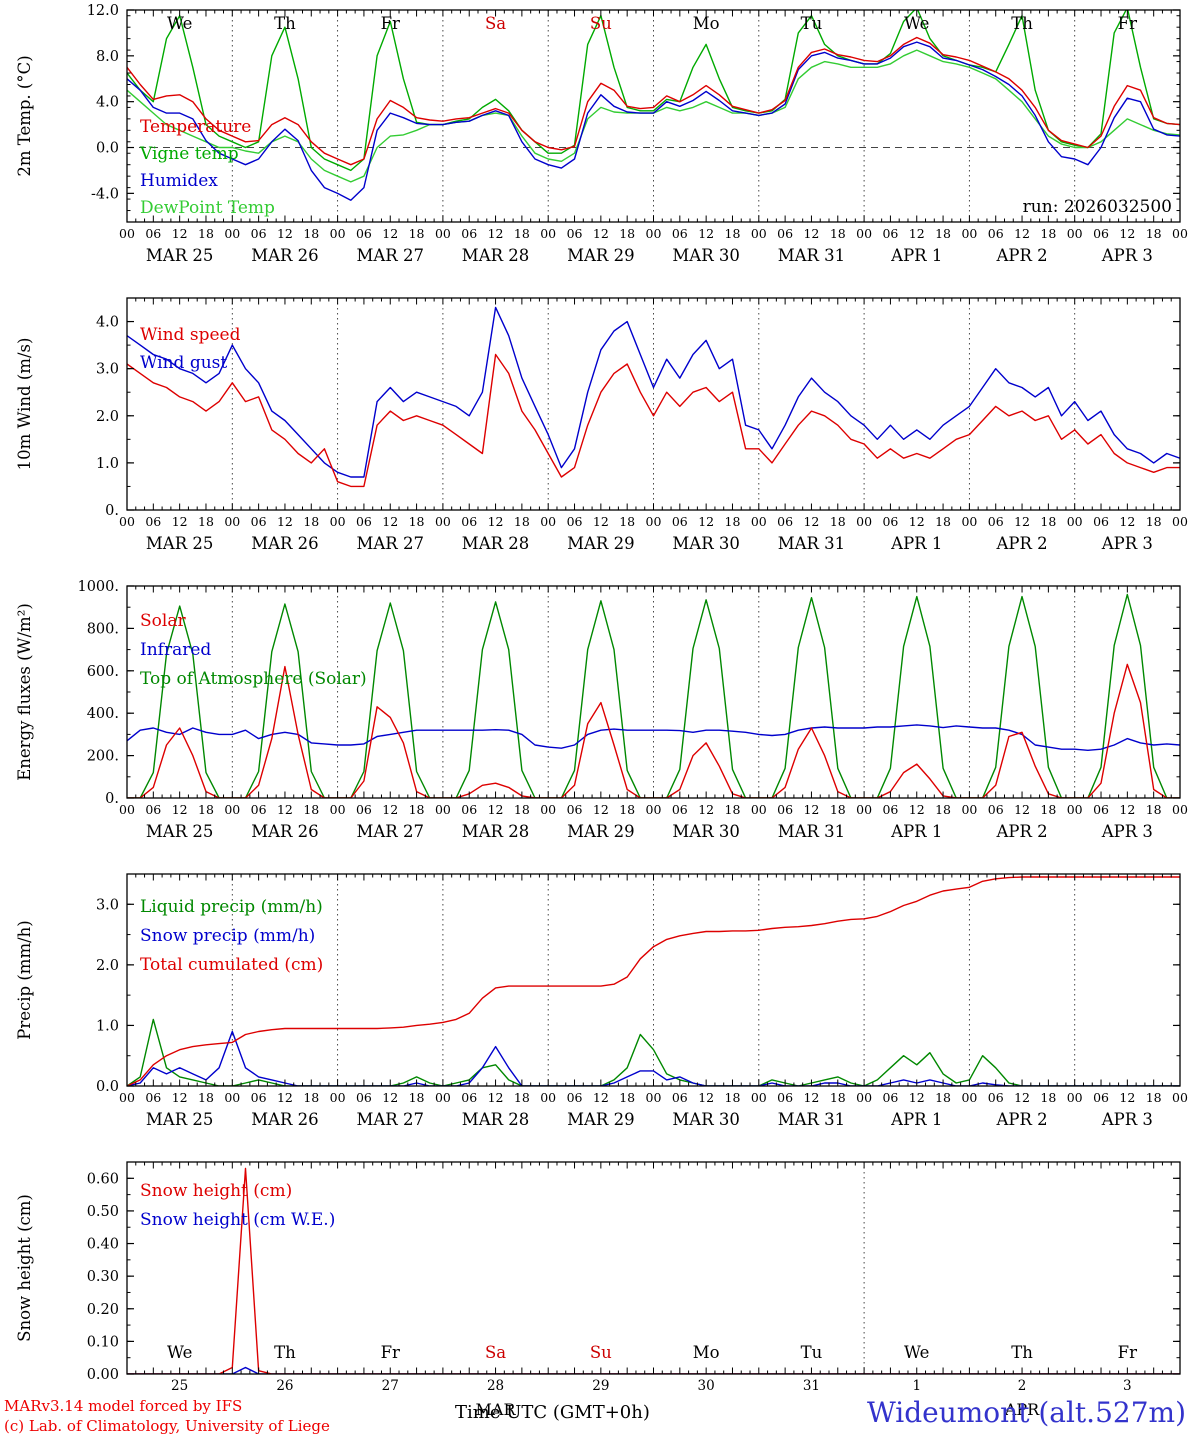 The width and height of the screenshot is (1194, 1440). Describe the element at coordinates (24, 979) in the screenshot. I see `y-axis-title-precip: Precip (mm/h)` at that location.